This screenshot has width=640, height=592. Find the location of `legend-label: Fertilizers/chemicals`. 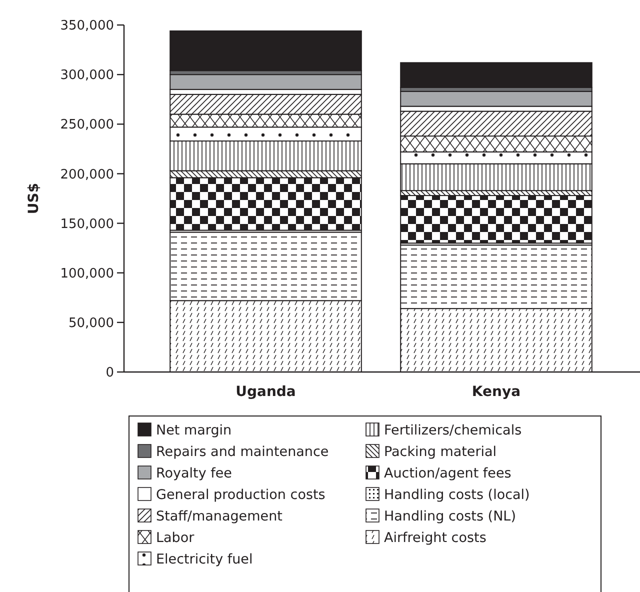

legend-label: Fertilizers/chemicals is located at coordinates (453, 430).